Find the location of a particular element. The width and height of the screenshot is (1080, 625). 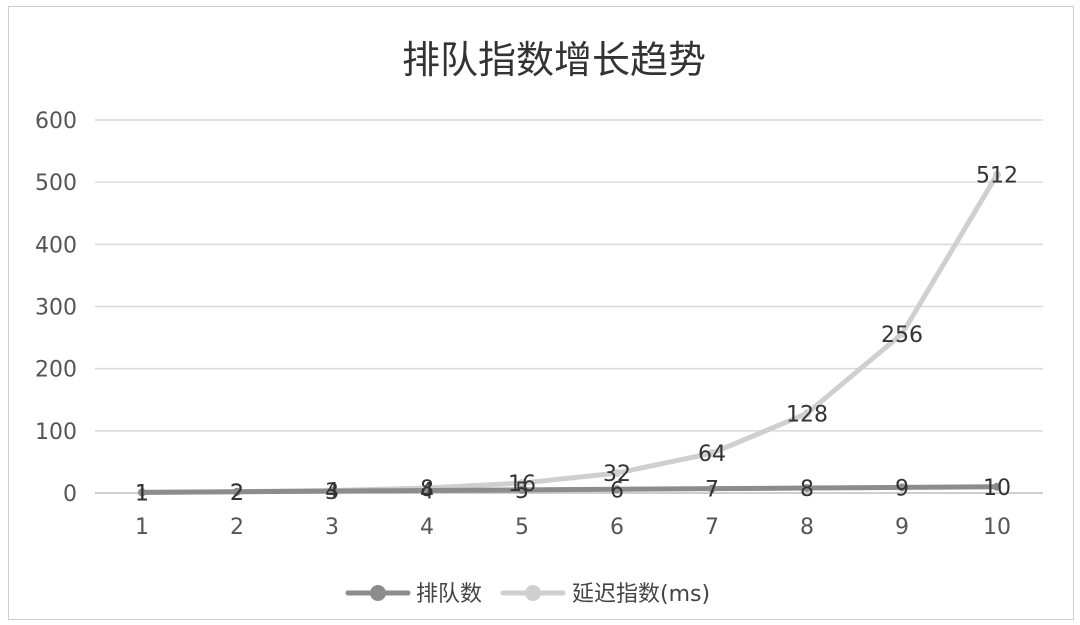

x-tick-label: 1 is located at coordinates (142, 527).